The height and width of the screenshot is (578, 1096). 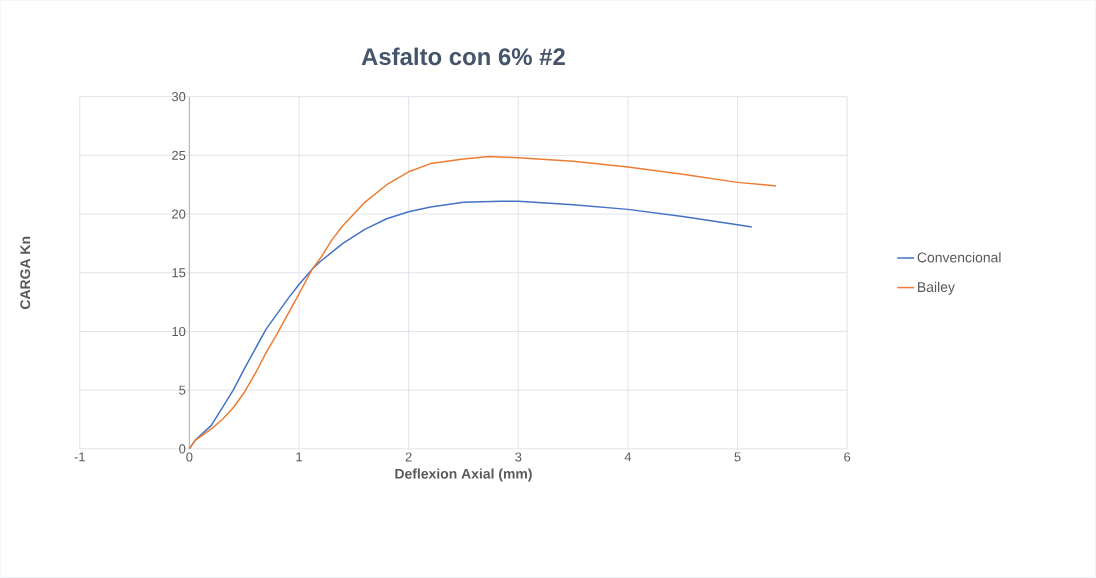 I want to click on x-tick-label: 1, so click(x=299, y=457).